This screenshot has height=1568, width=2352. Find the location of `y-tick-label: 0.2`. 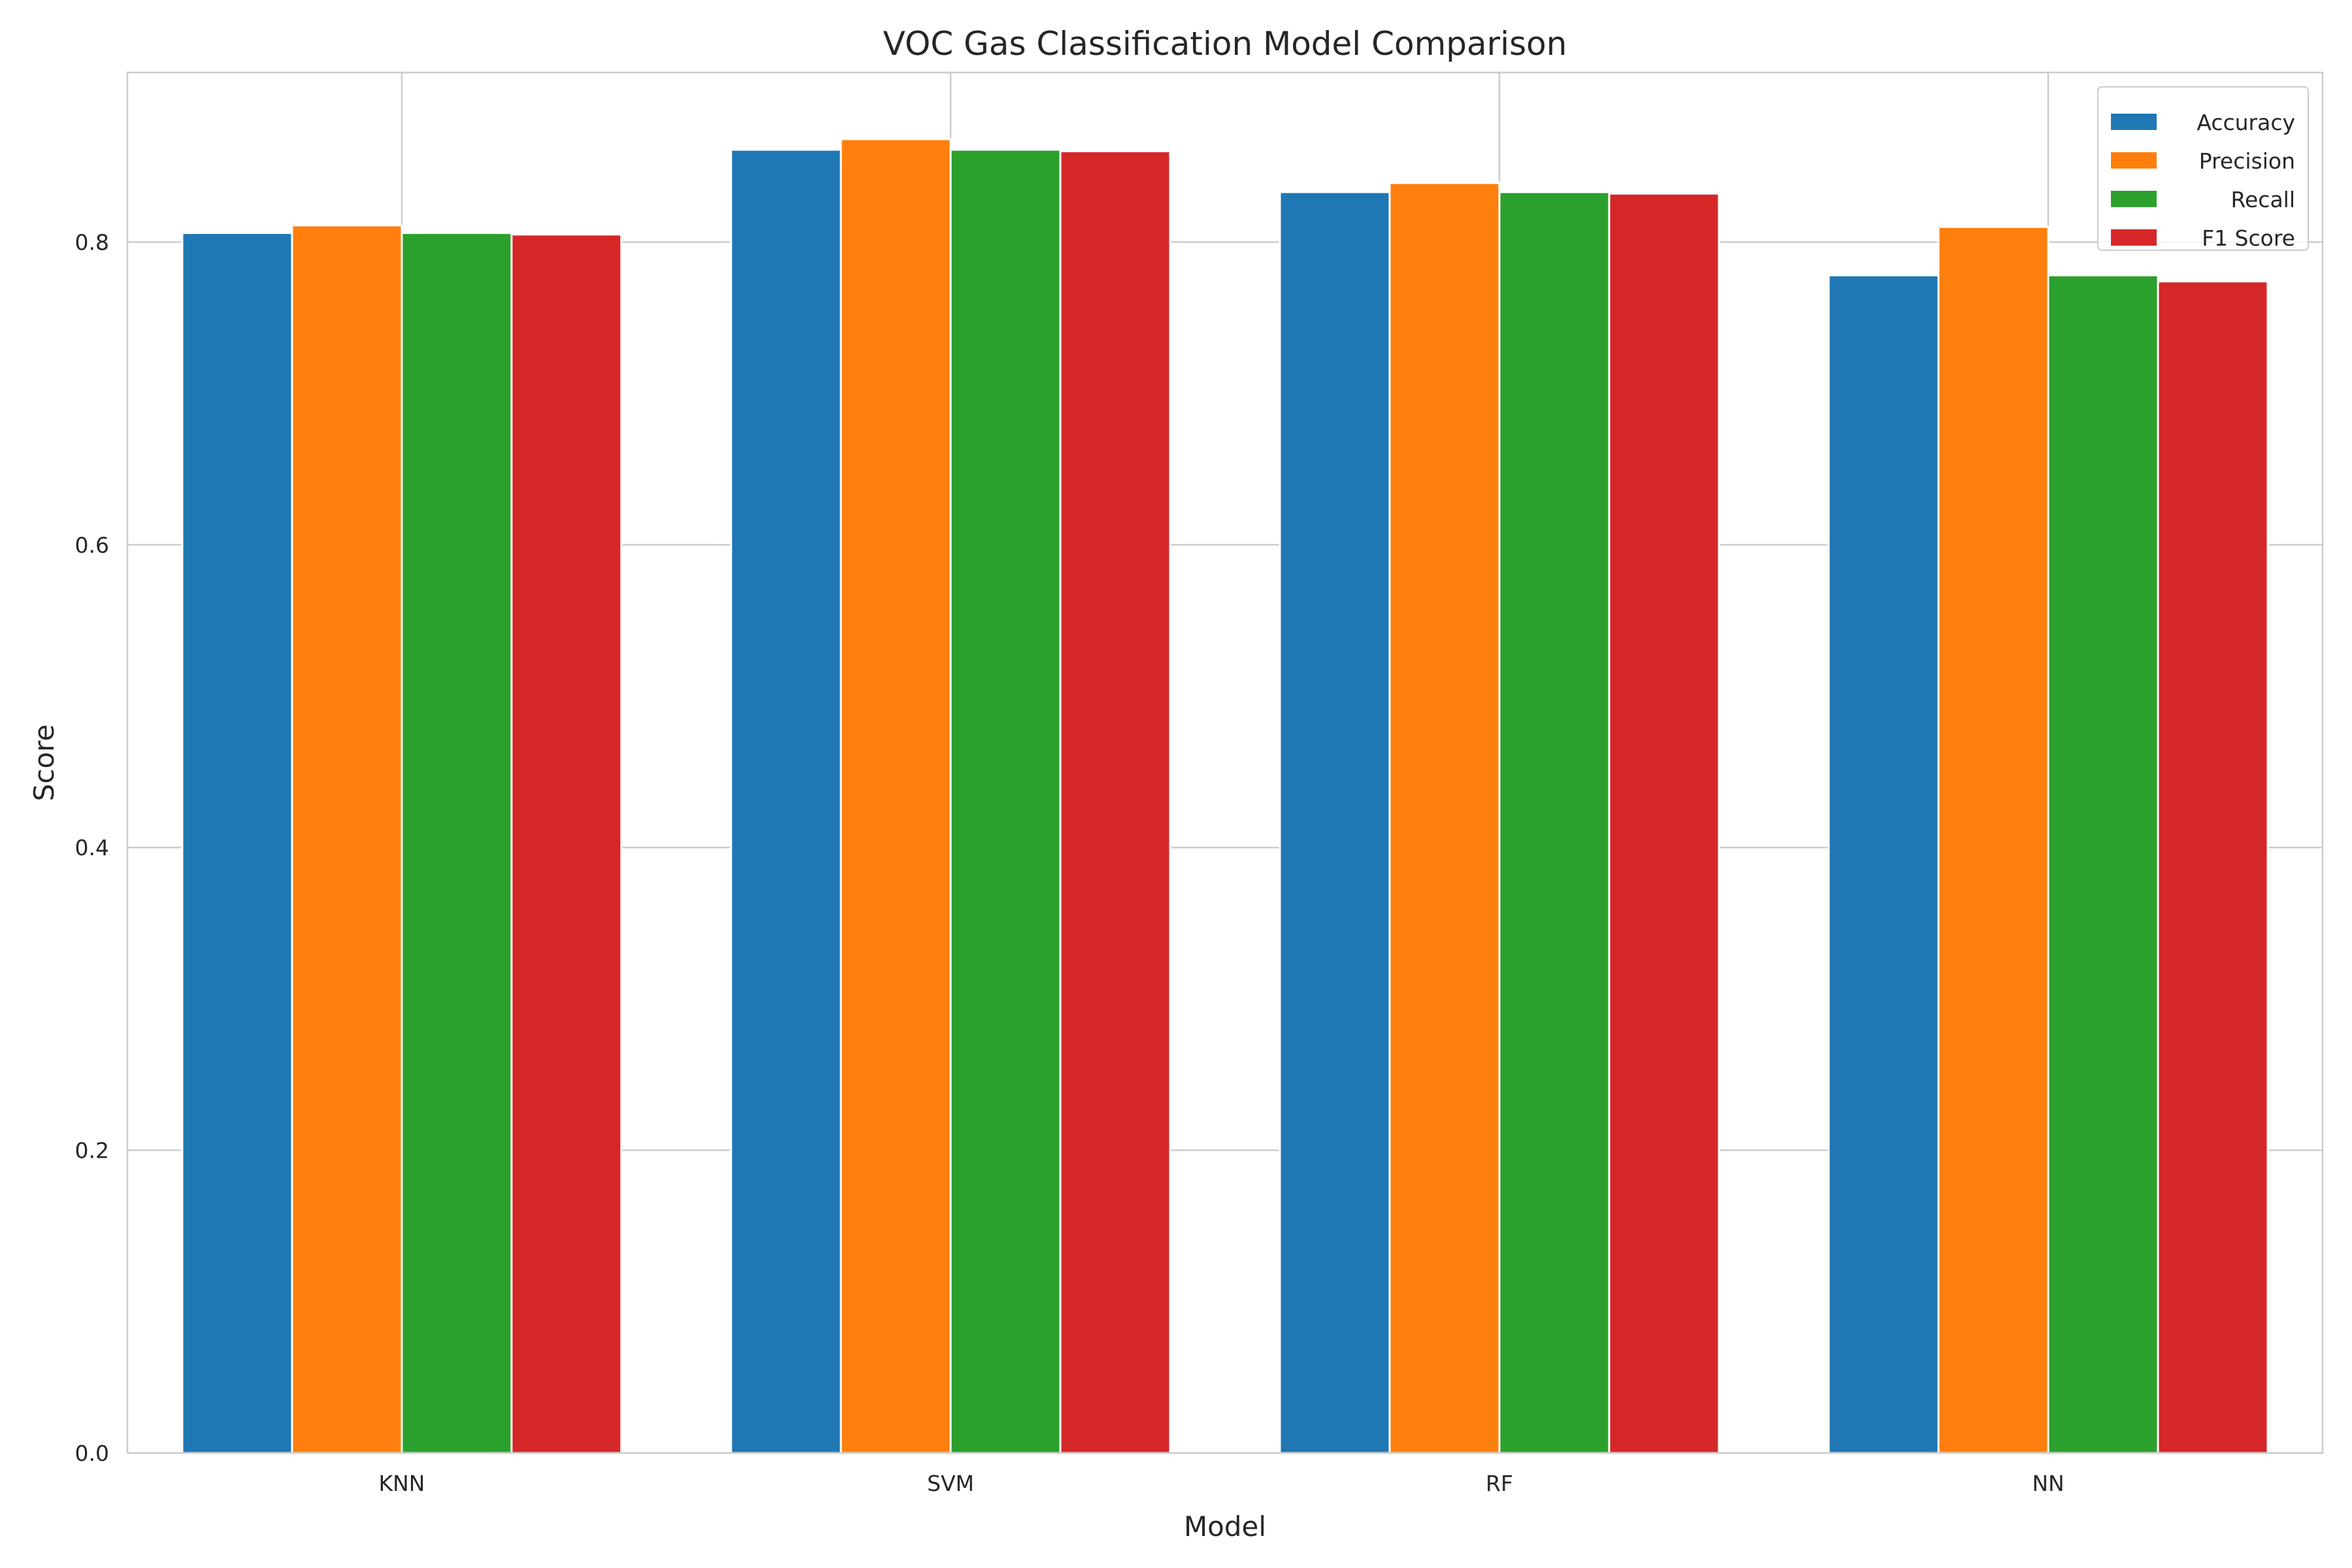

y-tick-label: 0.2 is located at coordinates (92, 1151).